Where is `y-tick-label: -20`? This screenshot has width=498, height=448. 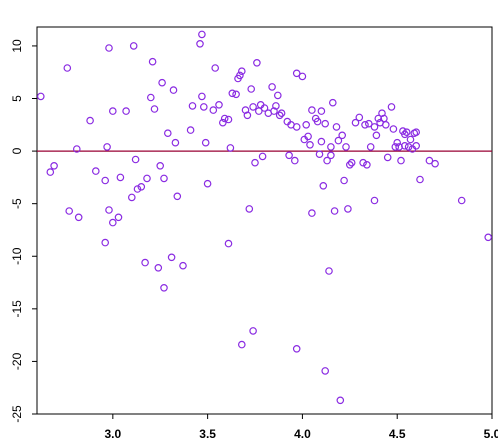 y-tick-label: -20 is located at coordinates (17, 361).